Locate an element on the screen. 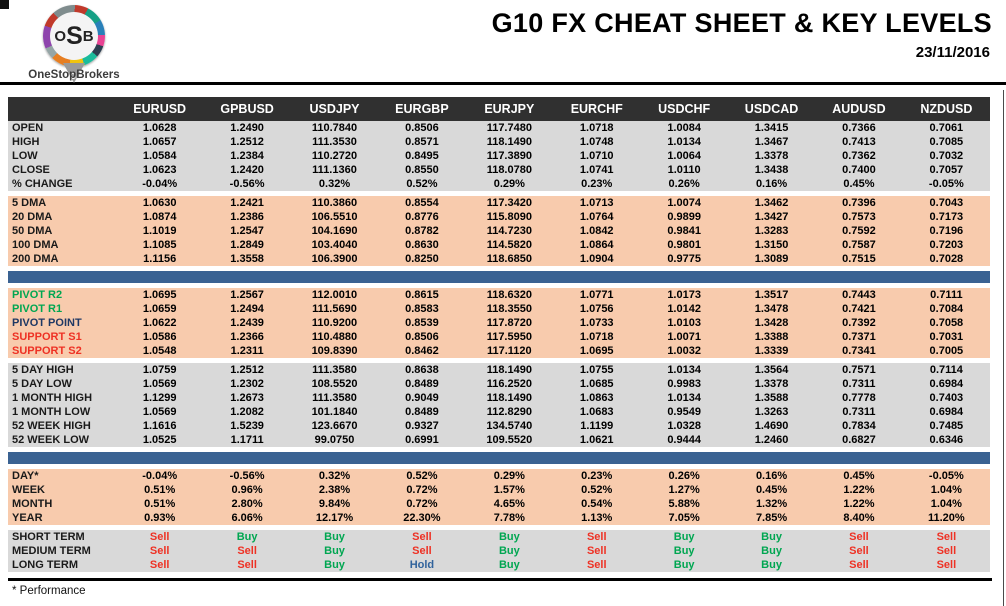 The image size is (1006, 606). cell: 1.3283 is located at coordinates (771, 231).